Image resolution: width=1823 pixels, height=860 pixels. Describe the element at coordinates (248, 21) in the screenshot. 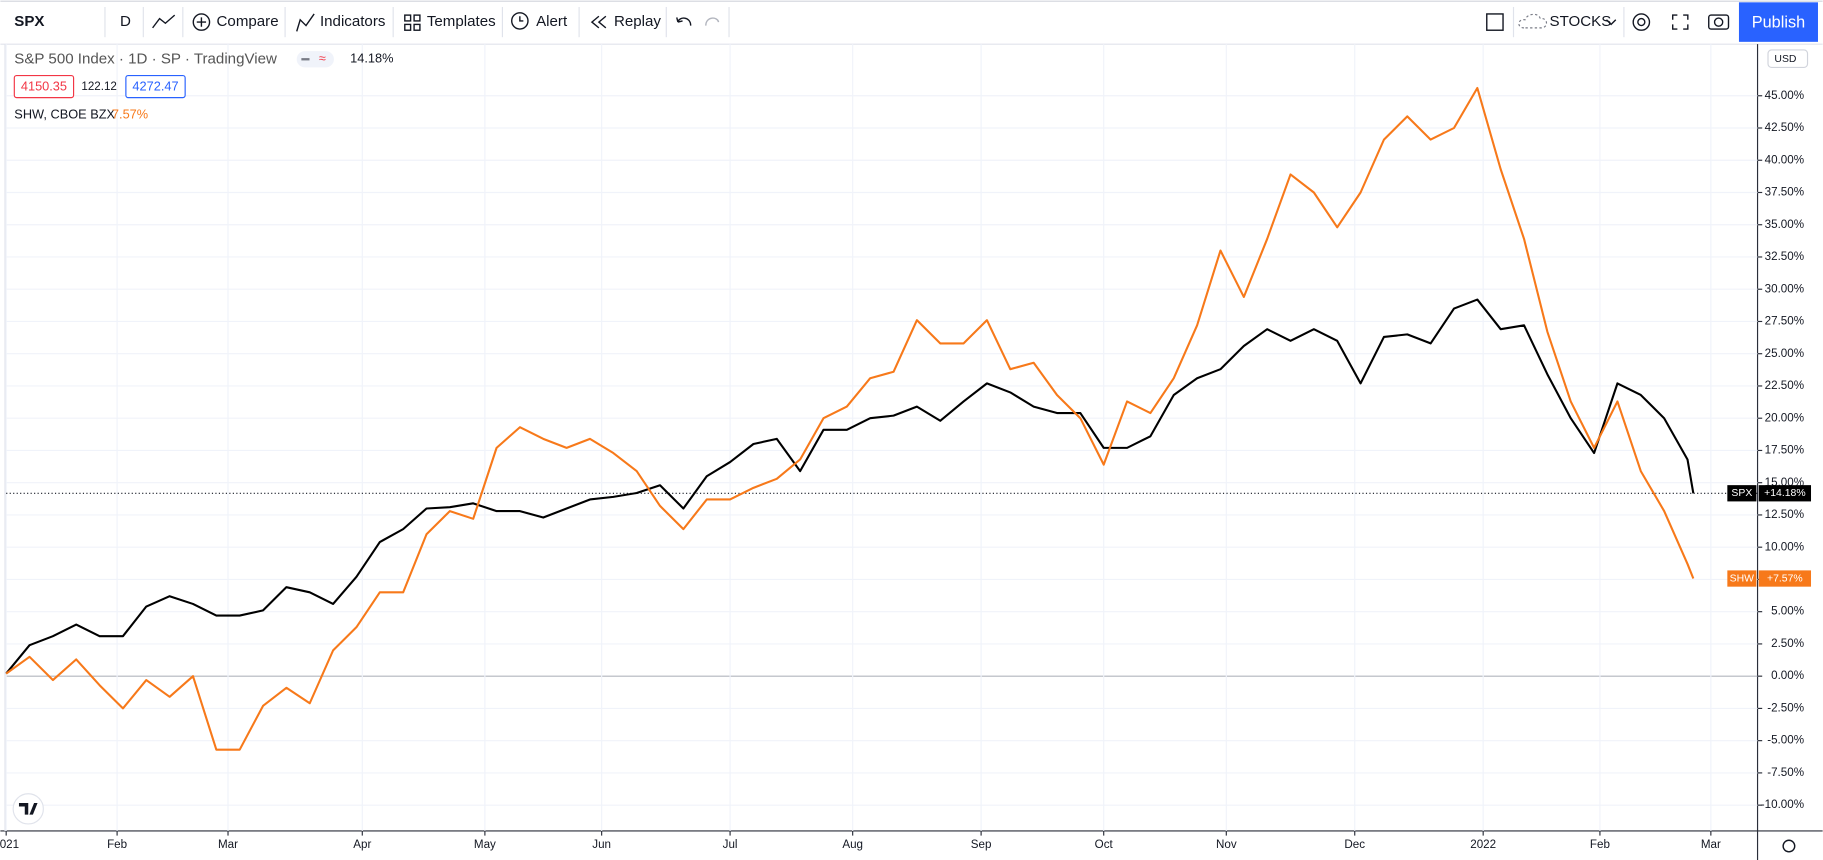

I see `compare-button: Compare` at that location.